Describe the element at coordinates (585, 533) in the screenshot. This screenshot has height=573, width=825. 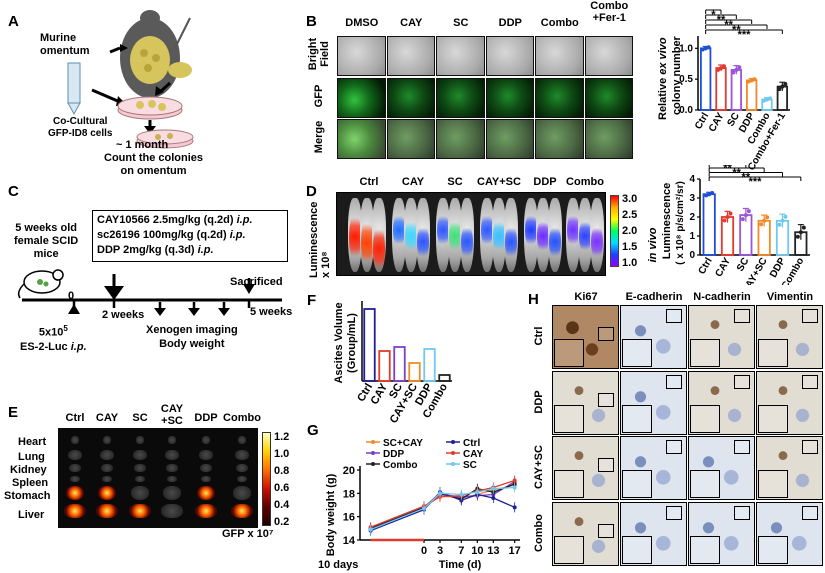
I see `panel-h-image-r3-c0` at that location.